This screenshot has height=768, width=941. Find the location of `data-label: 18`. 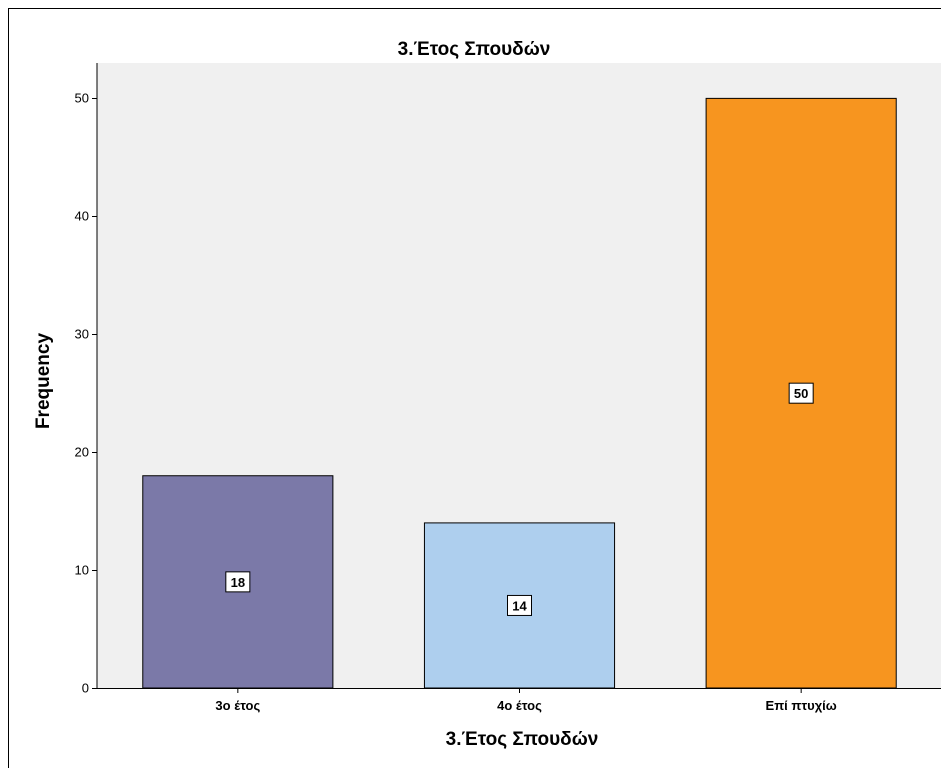

data-label: 18 is located at coordinates (238, 582).